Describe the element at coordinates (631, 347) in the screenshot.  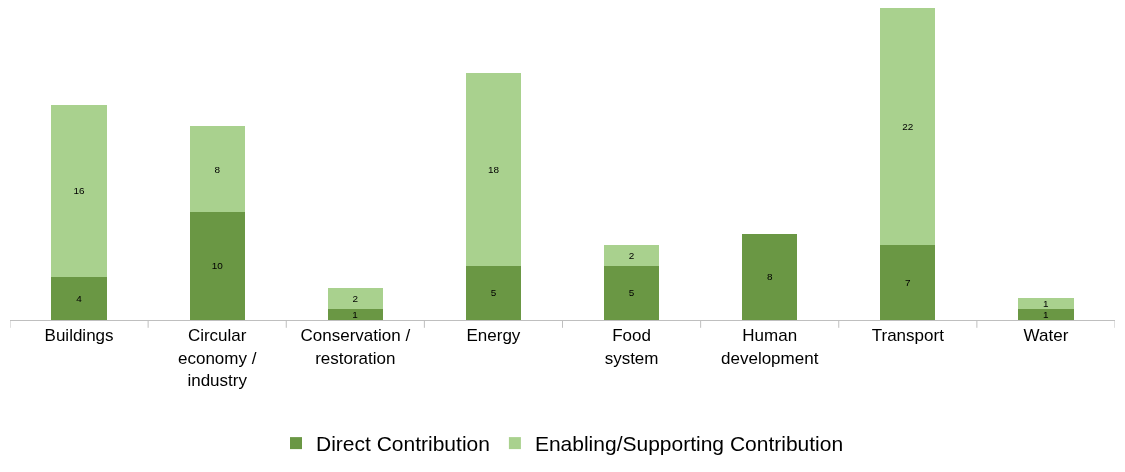
I see `x-tick-label: Food system` at that location.